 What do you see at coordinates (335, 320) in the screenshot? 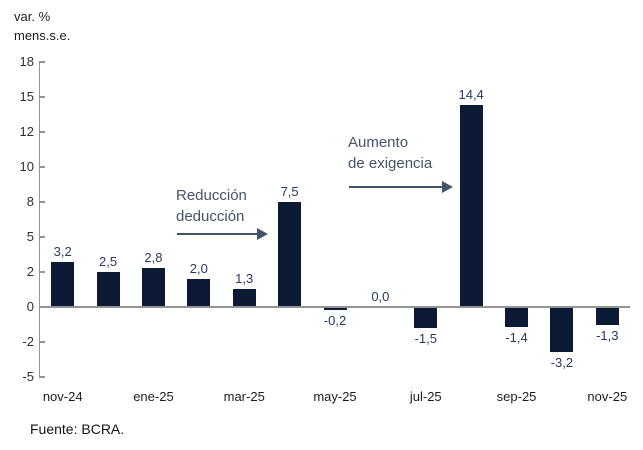
I see `bar-value-label: -0,2` at bounding box center [335, 320].